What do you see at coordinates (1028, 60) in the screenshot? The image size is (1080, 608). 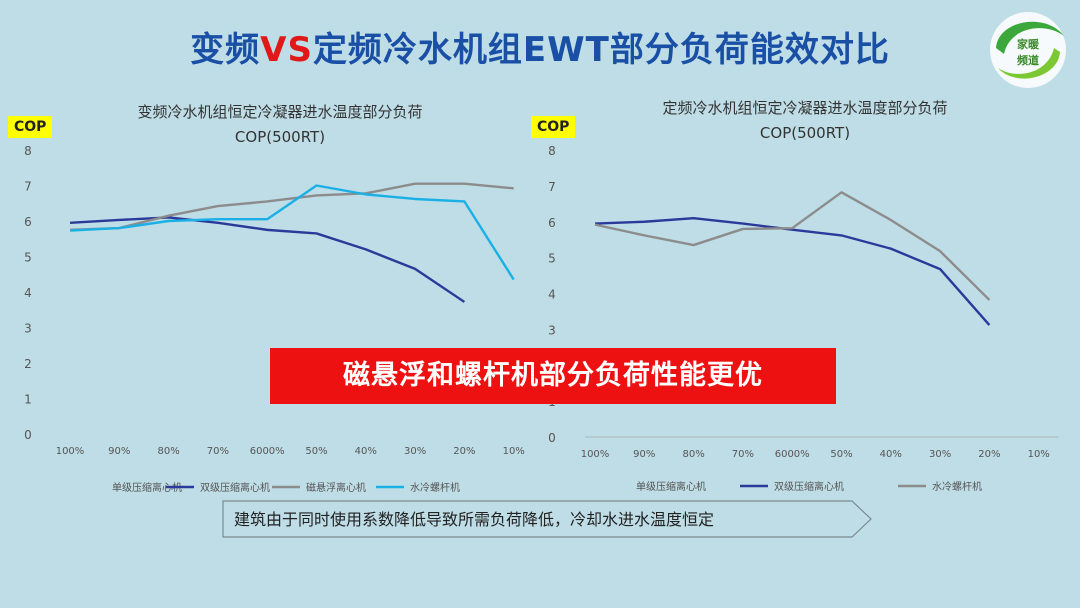 I see `logo-line2: 频道` at bounding box center [1028, 60].